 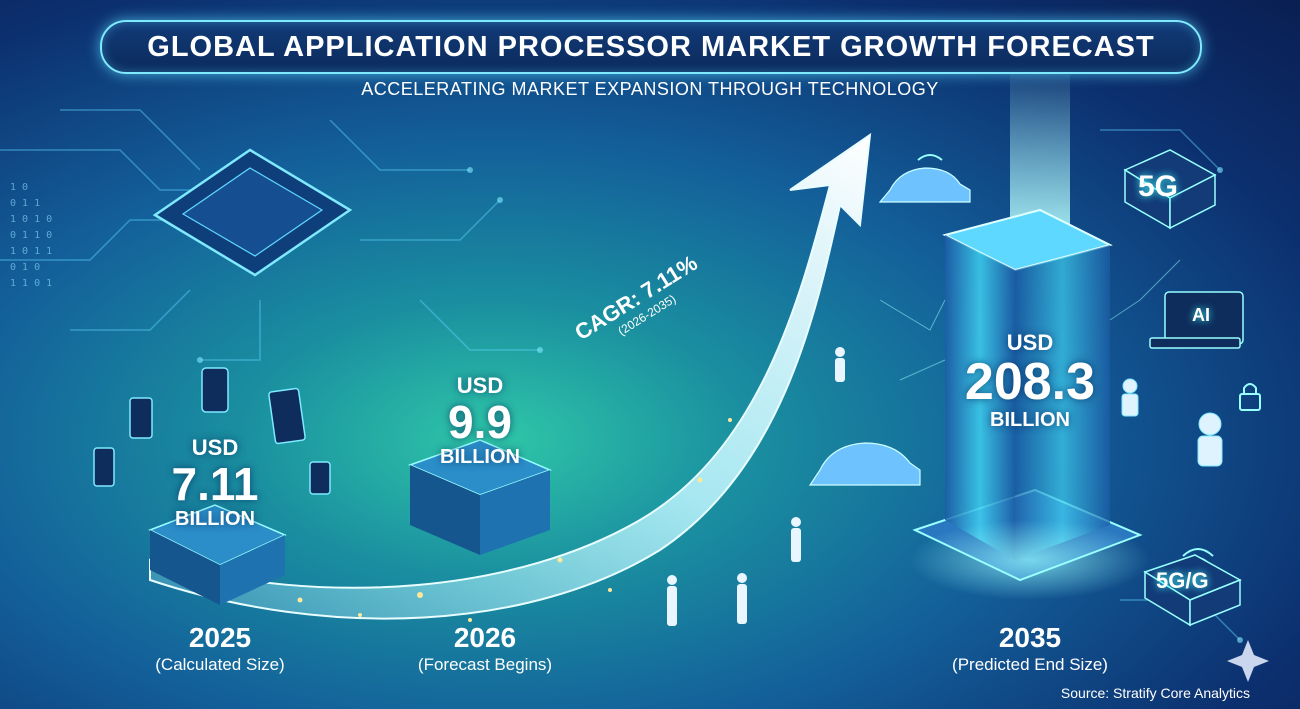 I want to click on year-caption: (Calculated Size), so click(x=220, y=664).